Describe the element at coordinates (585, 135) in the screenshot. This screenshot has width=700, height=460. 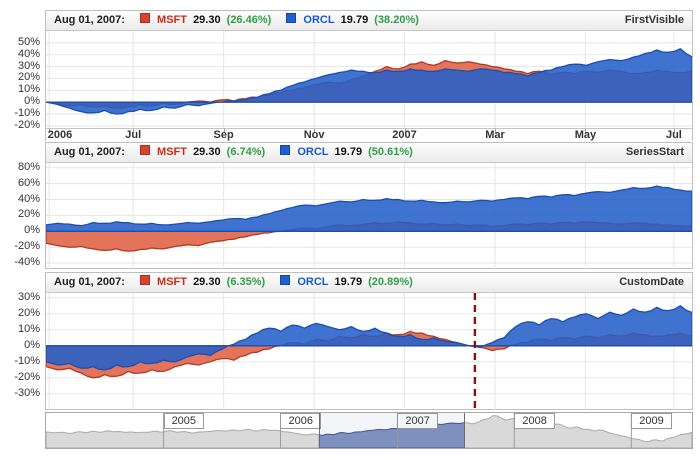
I see `x-tick-label: May` at that location.